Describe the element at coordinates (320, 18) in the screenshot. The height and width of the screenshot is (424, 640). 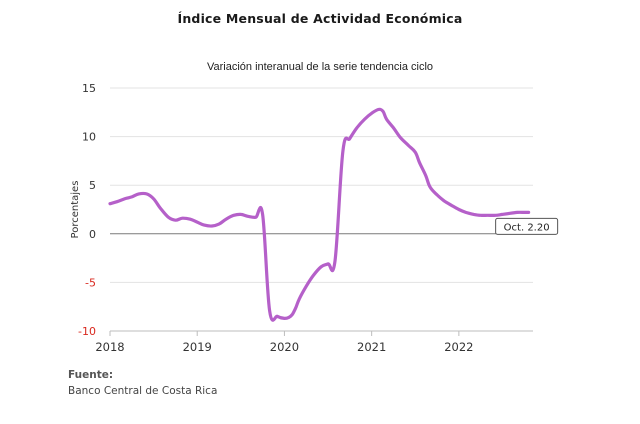
I see `chart-title: Índice Mensual de Actividad Económica` at that location.